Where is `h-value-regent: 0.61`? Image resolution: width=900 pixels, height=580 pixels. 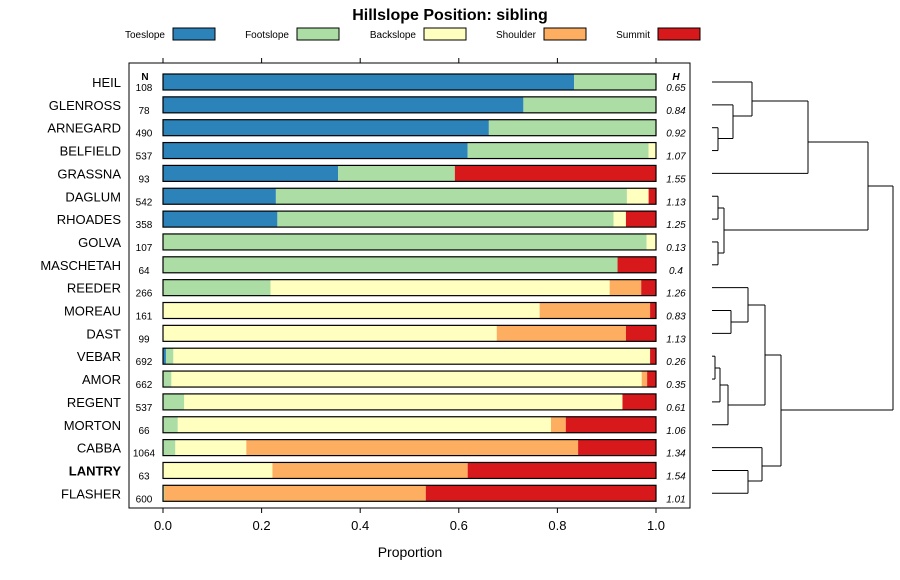 h-value-regent: 0.61 is located at coordinates (675, 408).